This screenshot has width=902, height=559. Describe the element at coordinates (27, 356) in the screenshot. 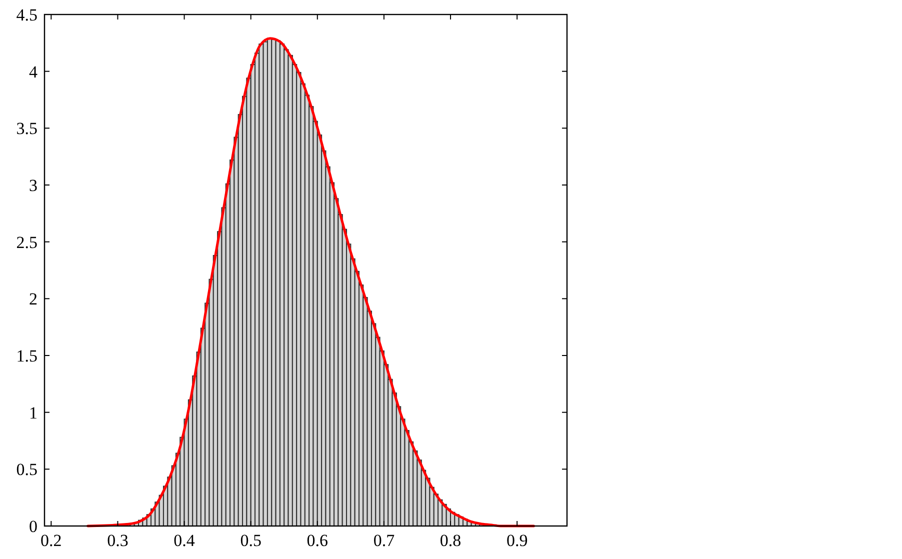

I see `y-tick-label: 1.5` at that location.